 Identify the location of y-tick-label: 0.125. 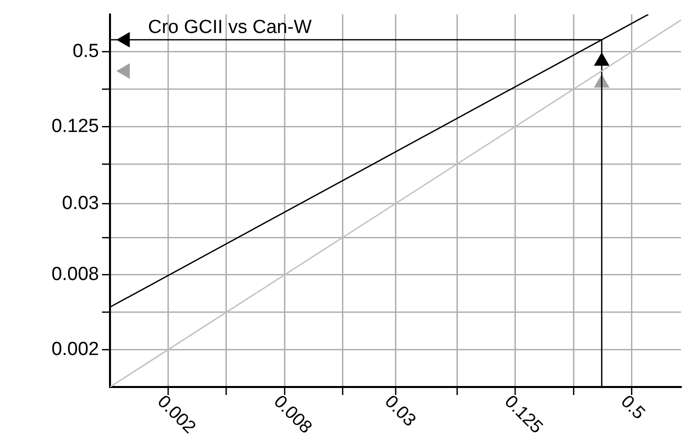
(75, 126).